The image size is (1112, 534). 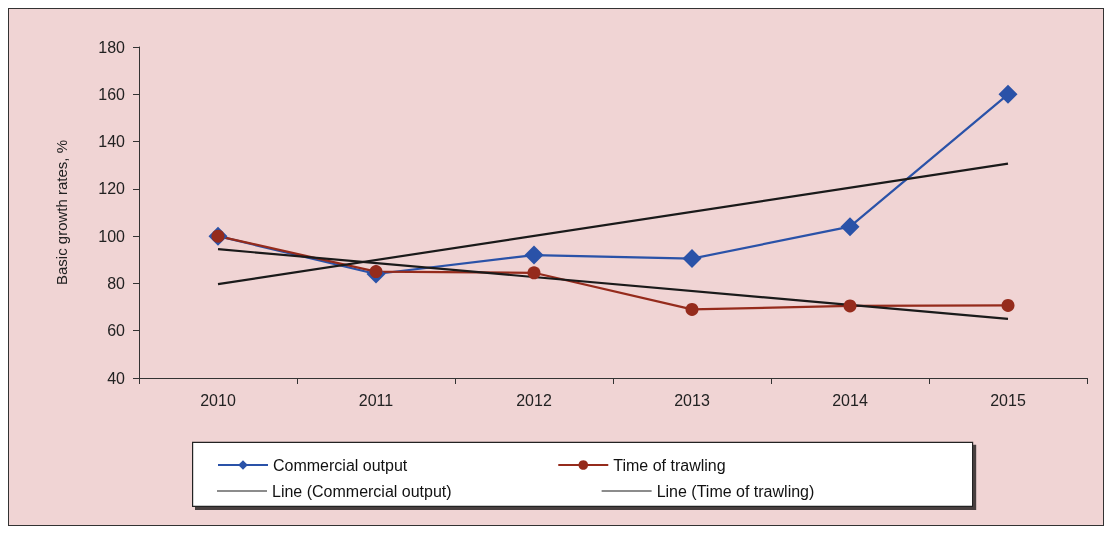 What do you see at coordinates (116, 378) in the screenshot?
I see `y-tick-label: 40` at bounding box center [116, 378].